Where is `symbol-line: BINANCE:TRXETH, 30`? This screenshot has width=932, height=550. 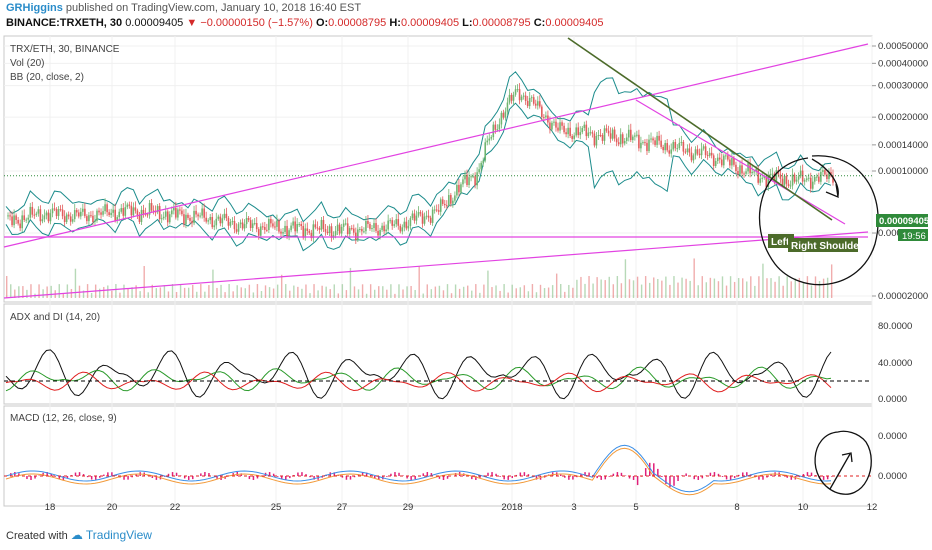 symbol-line: BINANCE:TRXETH, 30 is located at coordinates (64, 23).